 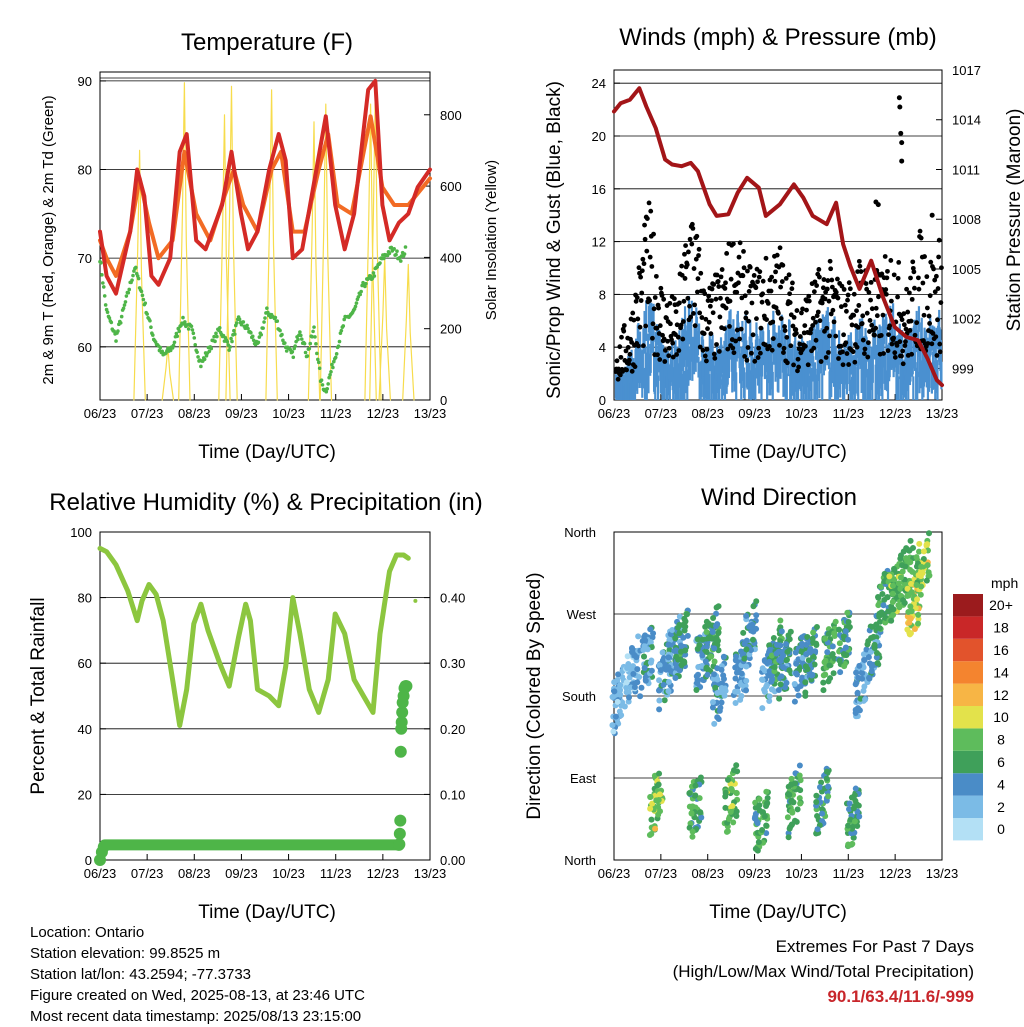 I want to click on direction-xtick-label: 13/23, so click(x=942, y=873).